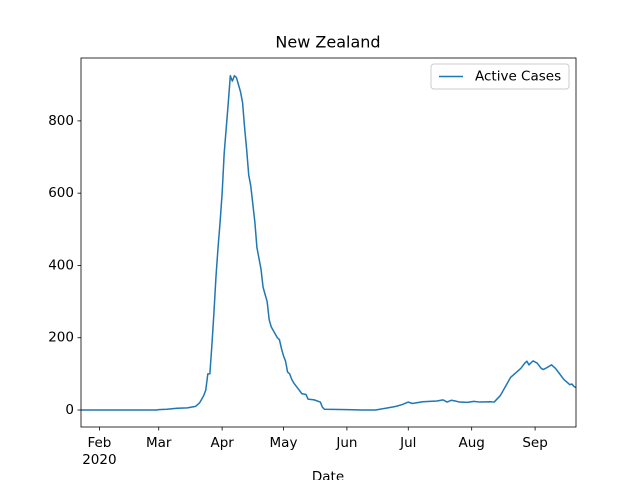 This screenshot has width=640, height=480. What do you see at coordinates (99, 443) in the screenshot?
I see `x-tick-label: Feb` at bounding box center [99, 443].